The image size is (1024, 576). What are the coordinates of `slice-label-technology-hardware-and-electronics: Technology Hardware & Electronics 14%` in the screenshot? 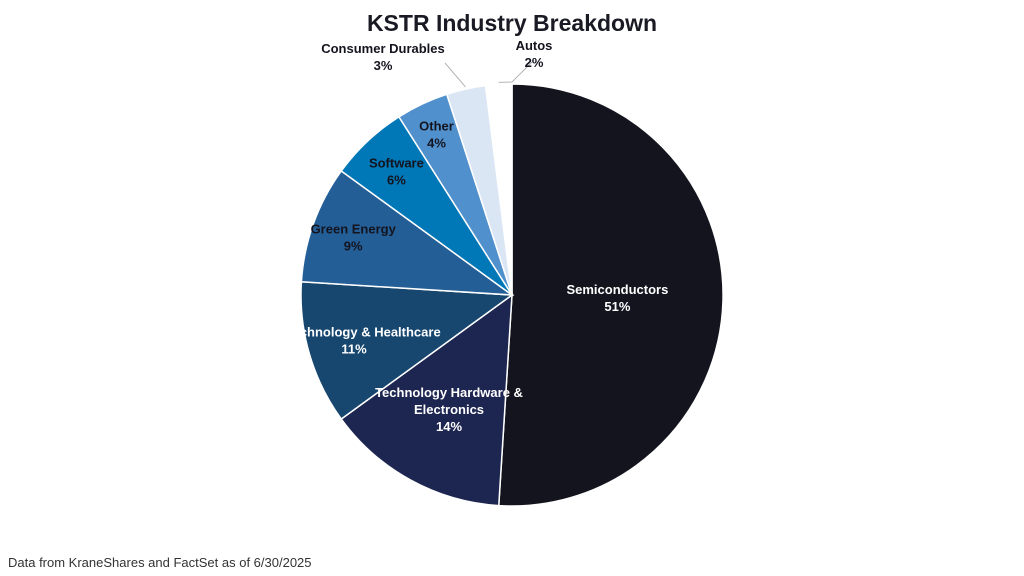 It's located at (449, 409).